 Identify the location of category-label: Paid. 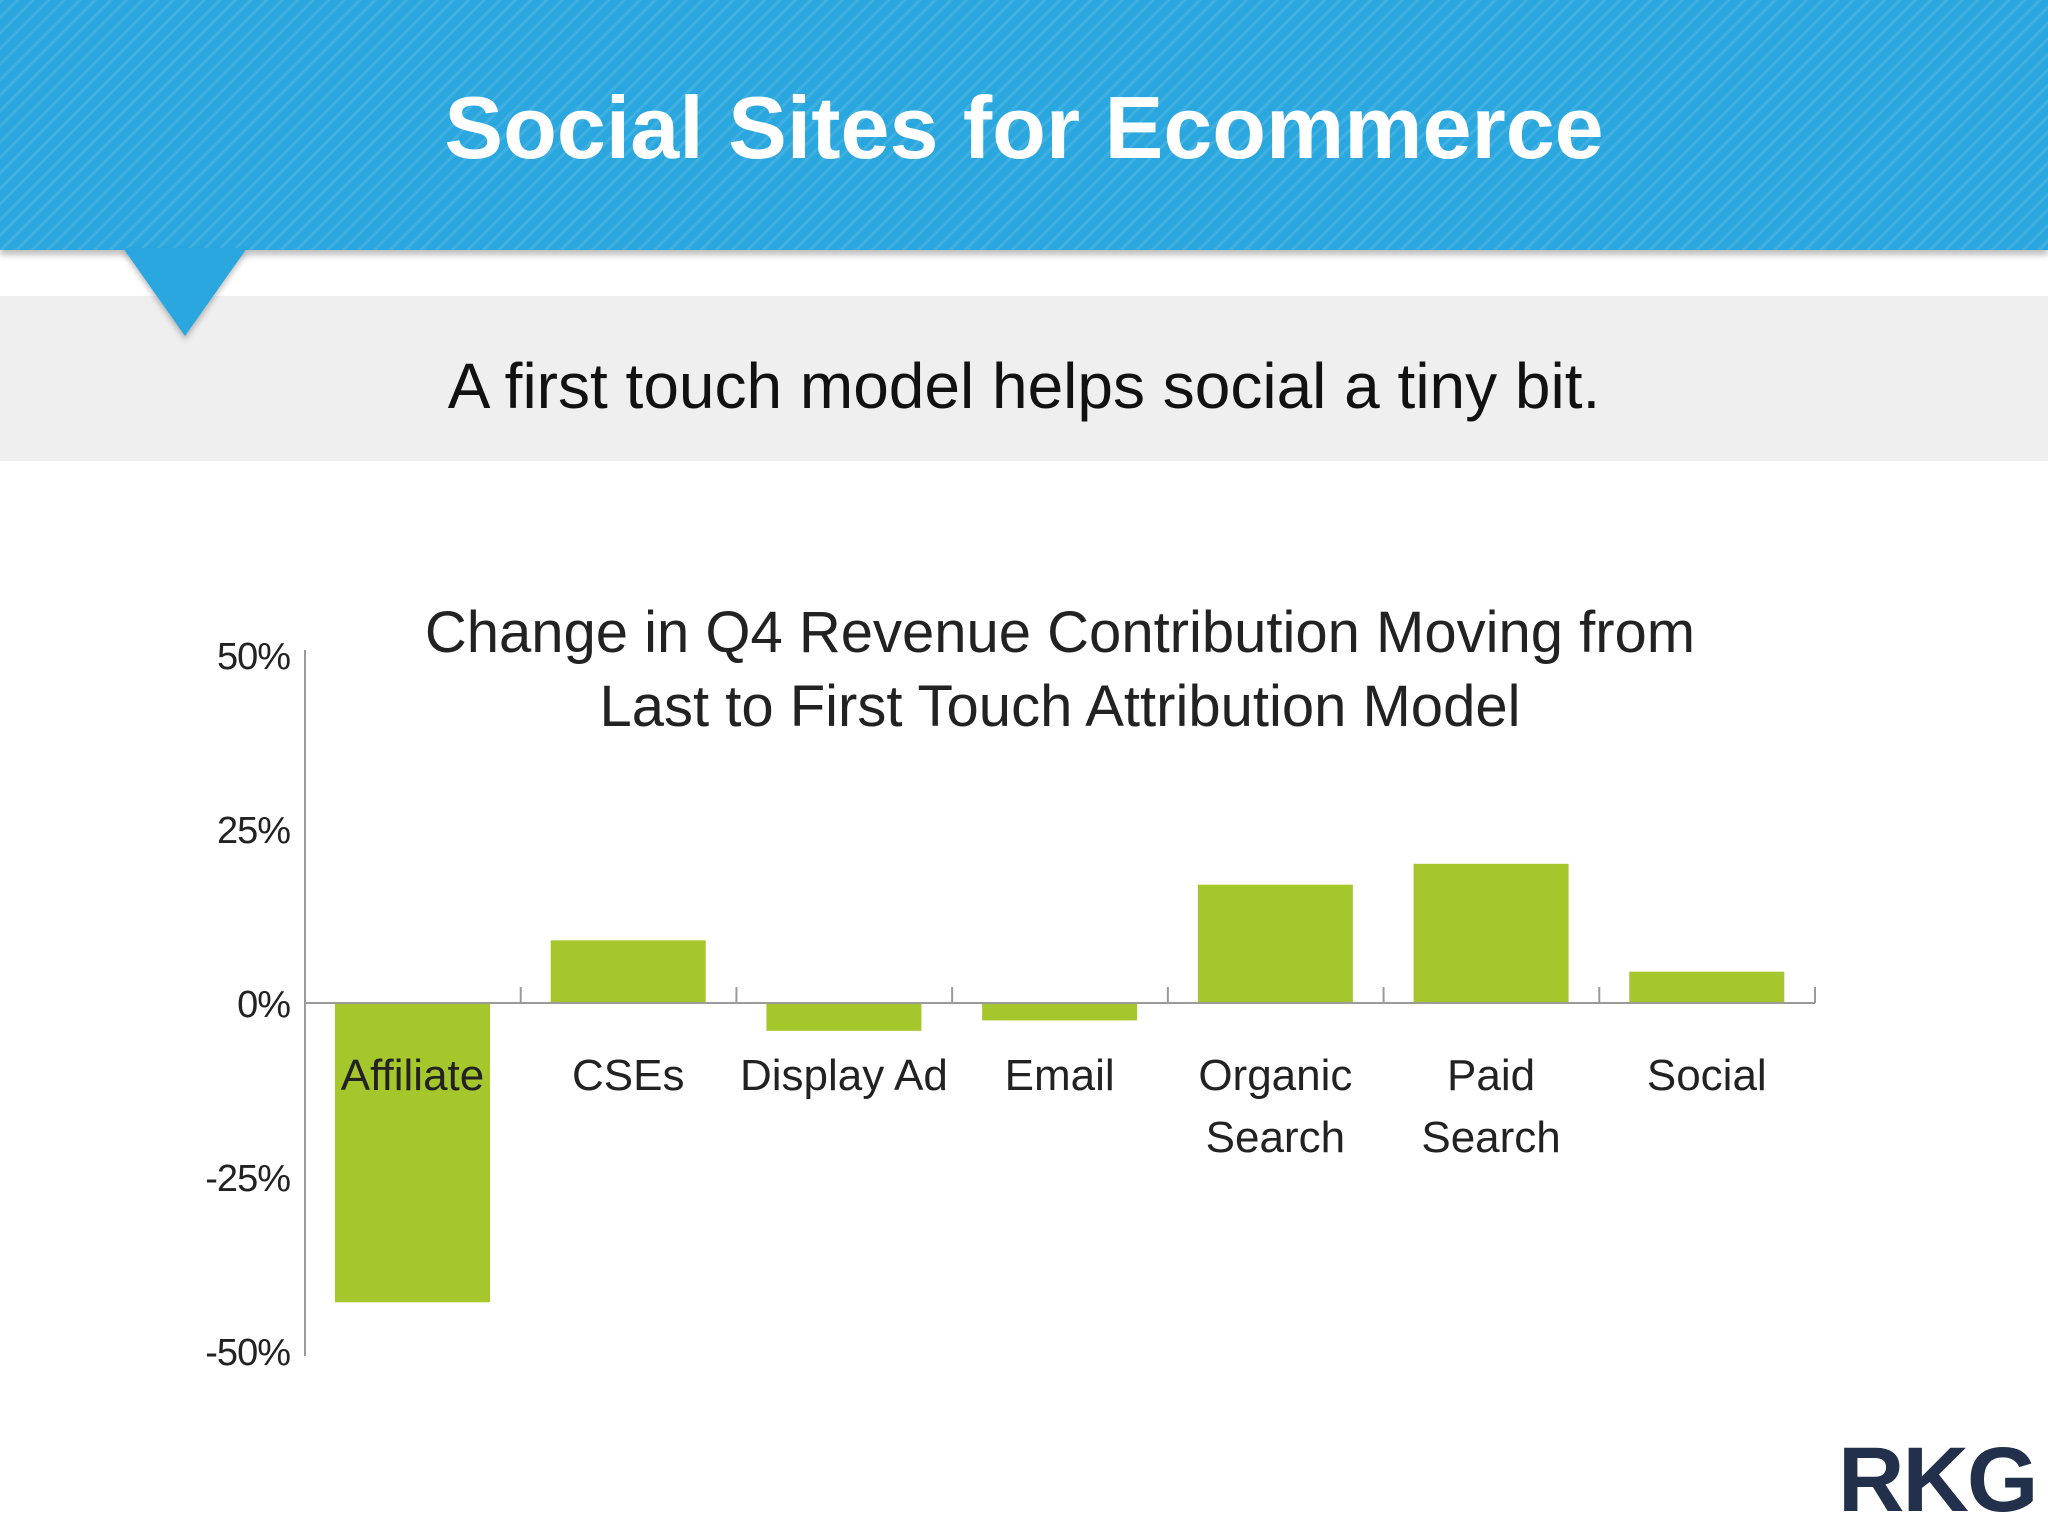
(1491, 1075).